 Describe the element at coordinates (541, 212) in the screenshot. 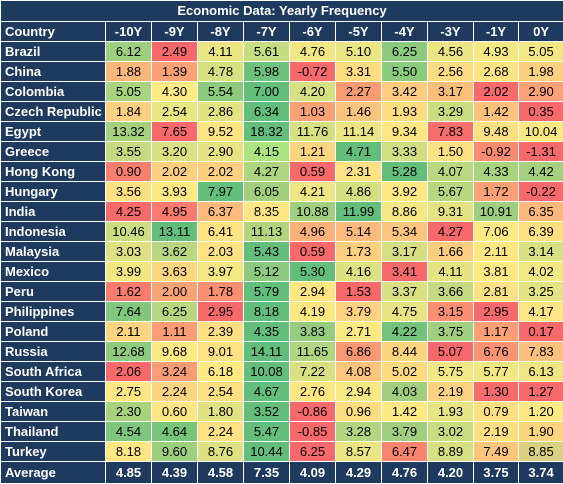

I see `data-cell: 6.35` at that location.